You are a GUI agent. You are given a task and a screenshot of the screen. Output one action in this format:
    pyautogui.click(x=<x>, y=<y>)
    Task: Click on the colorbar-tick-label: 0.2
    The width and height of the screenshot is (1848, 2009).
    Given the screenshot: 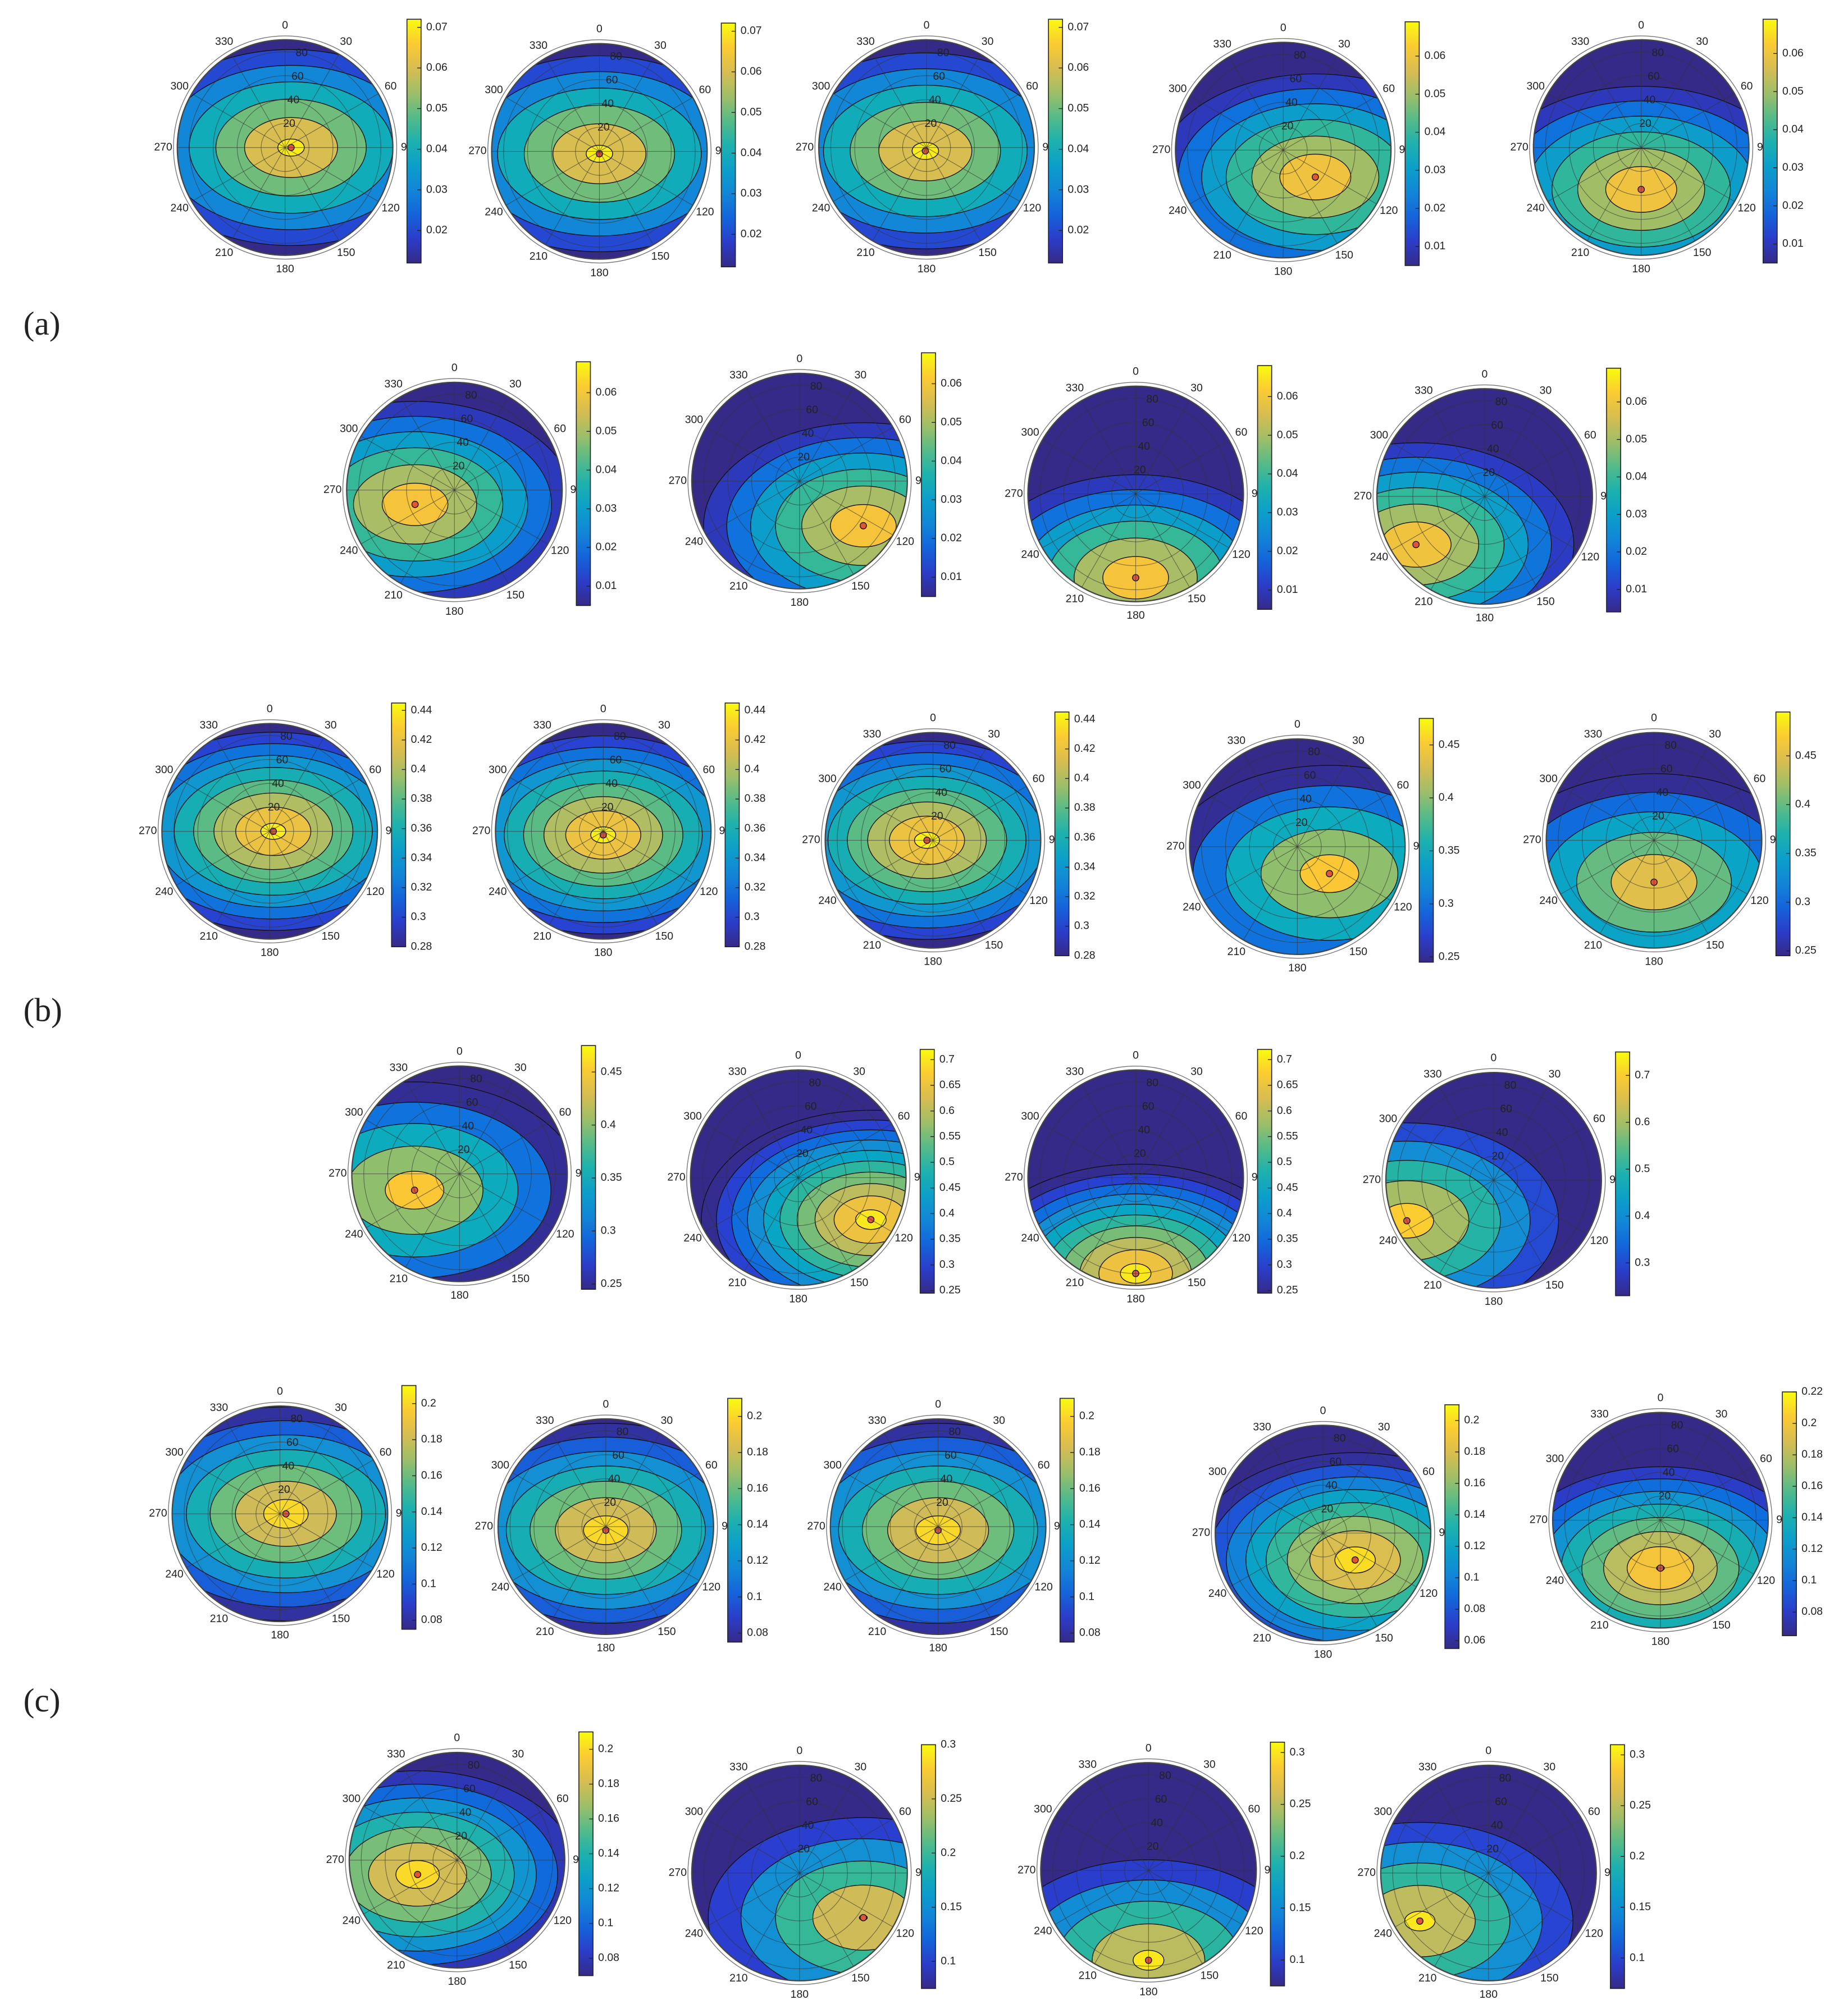 What is the action you would take?
    pyautogui.click(x=754, y=1416)
    